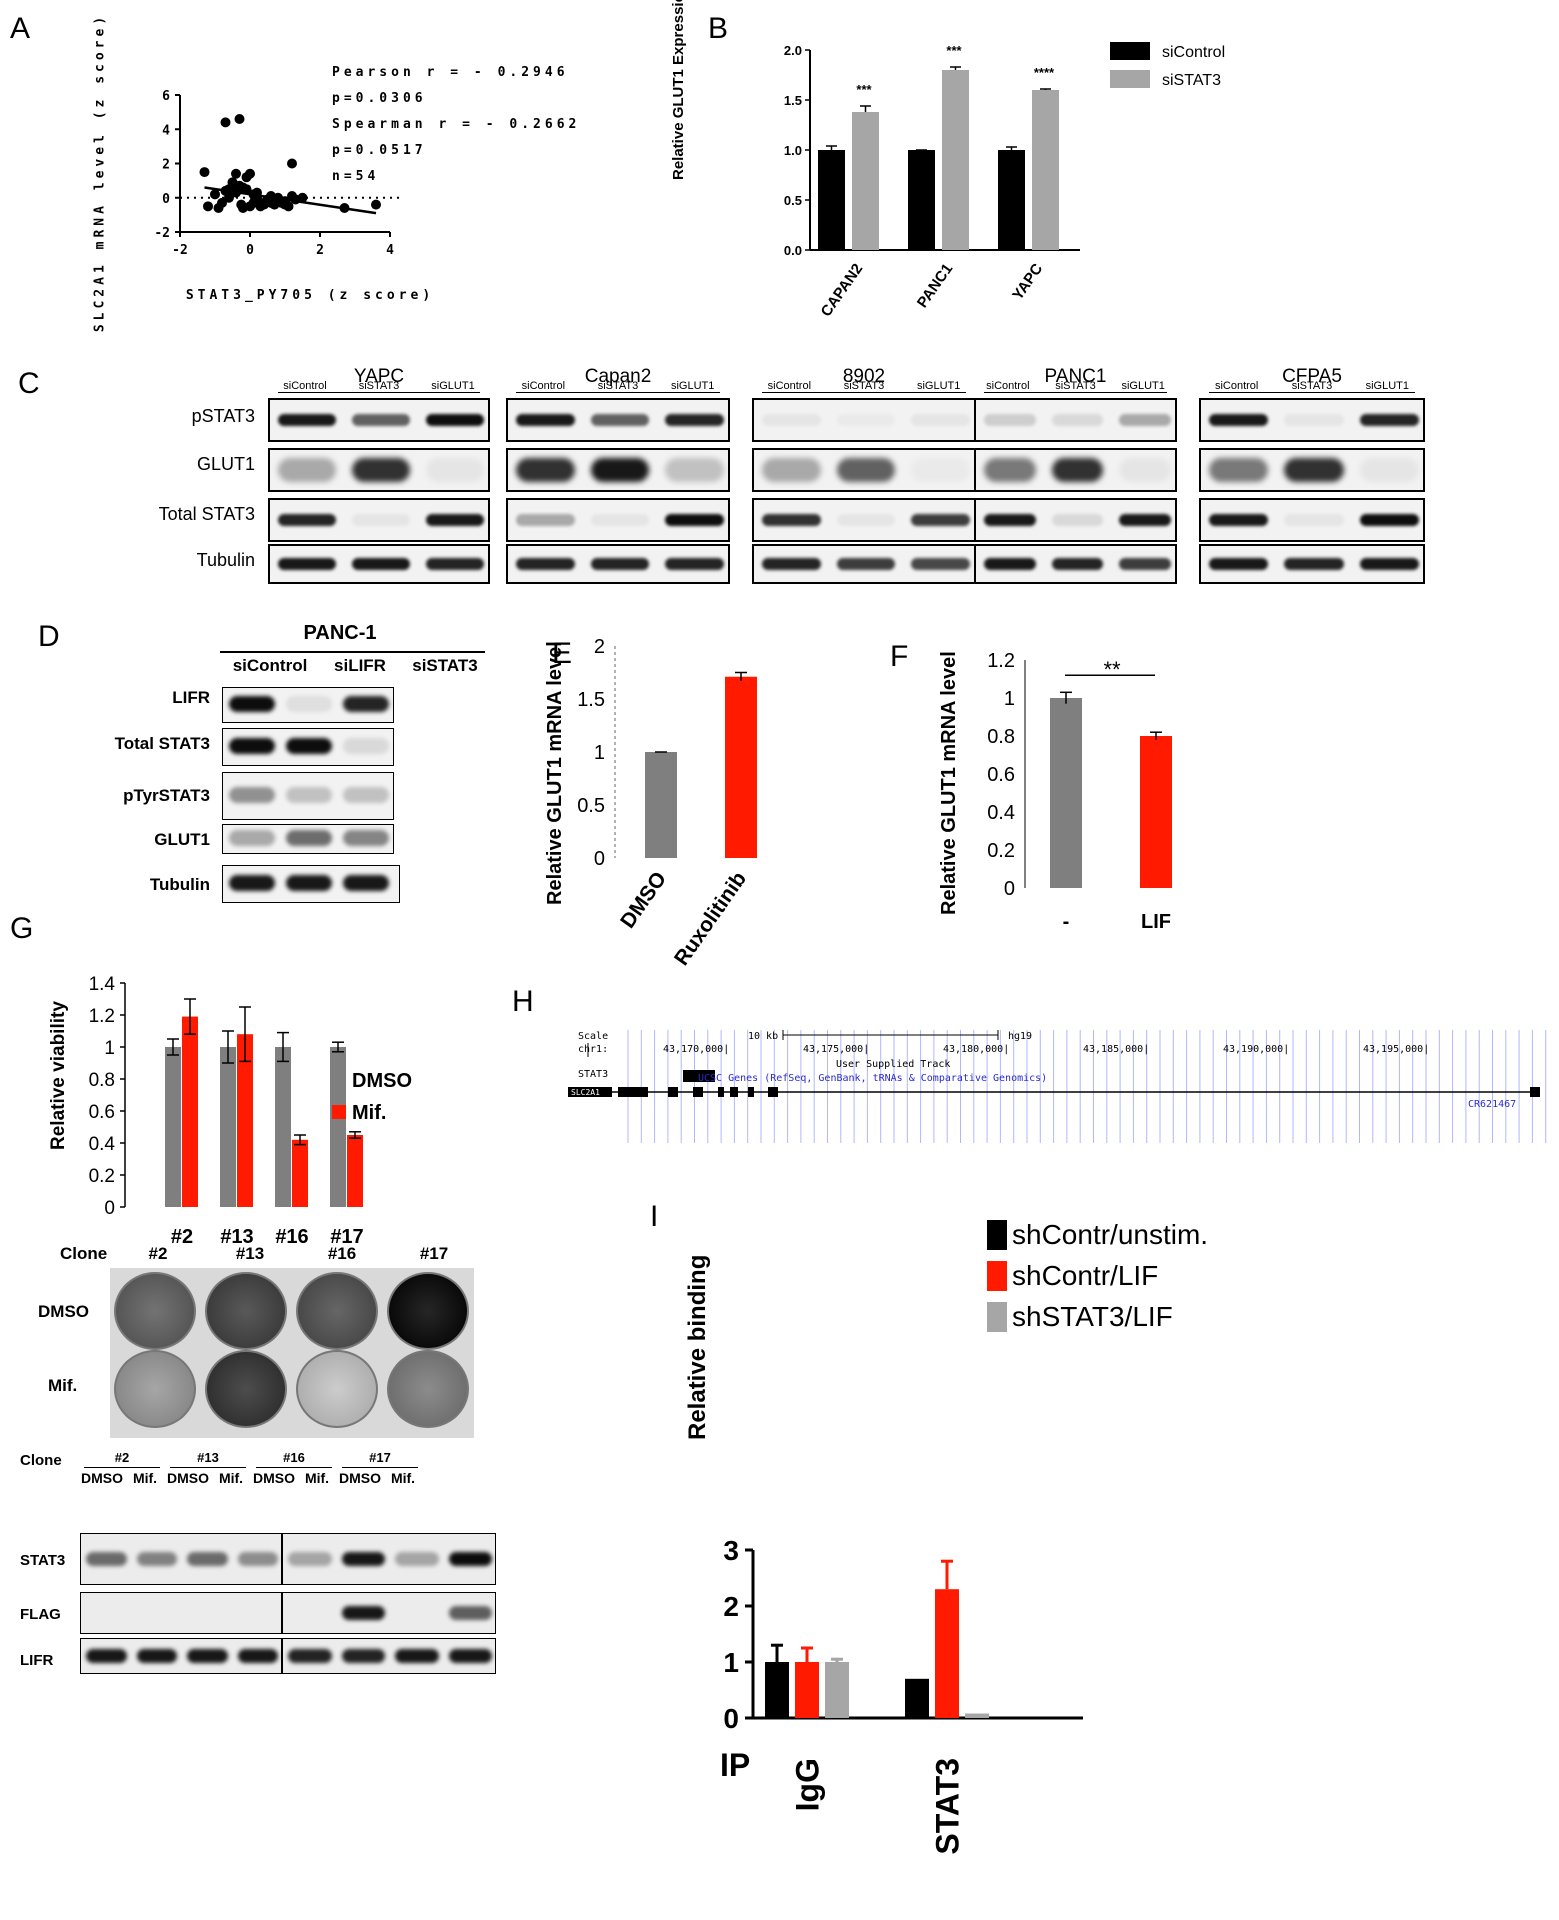 The height and width of the screenshot is (1920, 1559). I want to click on lane-label: siSTAT3, so click(864, 386).